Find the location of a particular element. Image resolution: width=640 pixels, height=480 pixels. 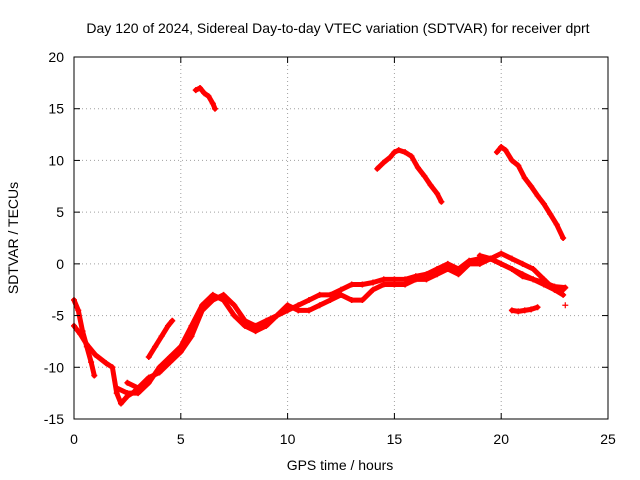

y-tick-label: 20 is located at coordinates (56, 57).